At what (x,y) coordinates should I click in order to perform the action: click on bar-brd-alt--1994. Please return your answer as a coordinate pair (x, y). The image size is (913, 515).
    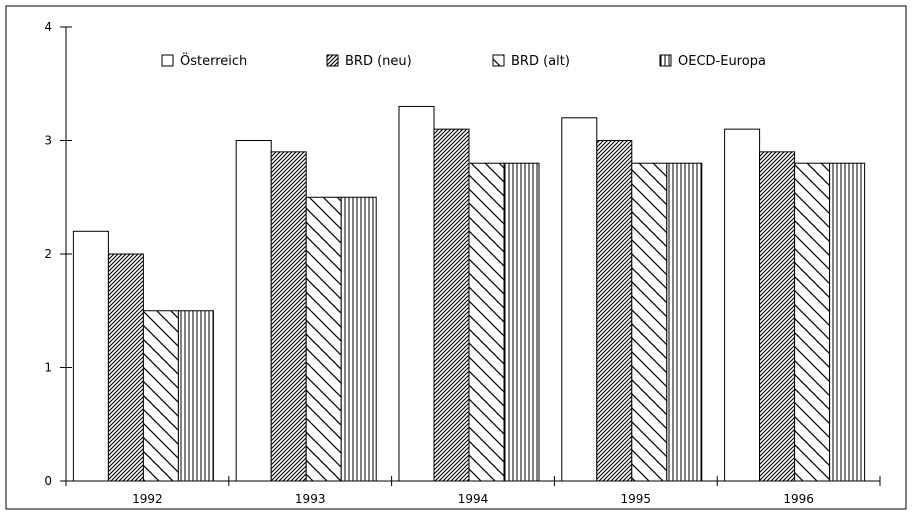
    Looking at the image, I should click on (486, 322).